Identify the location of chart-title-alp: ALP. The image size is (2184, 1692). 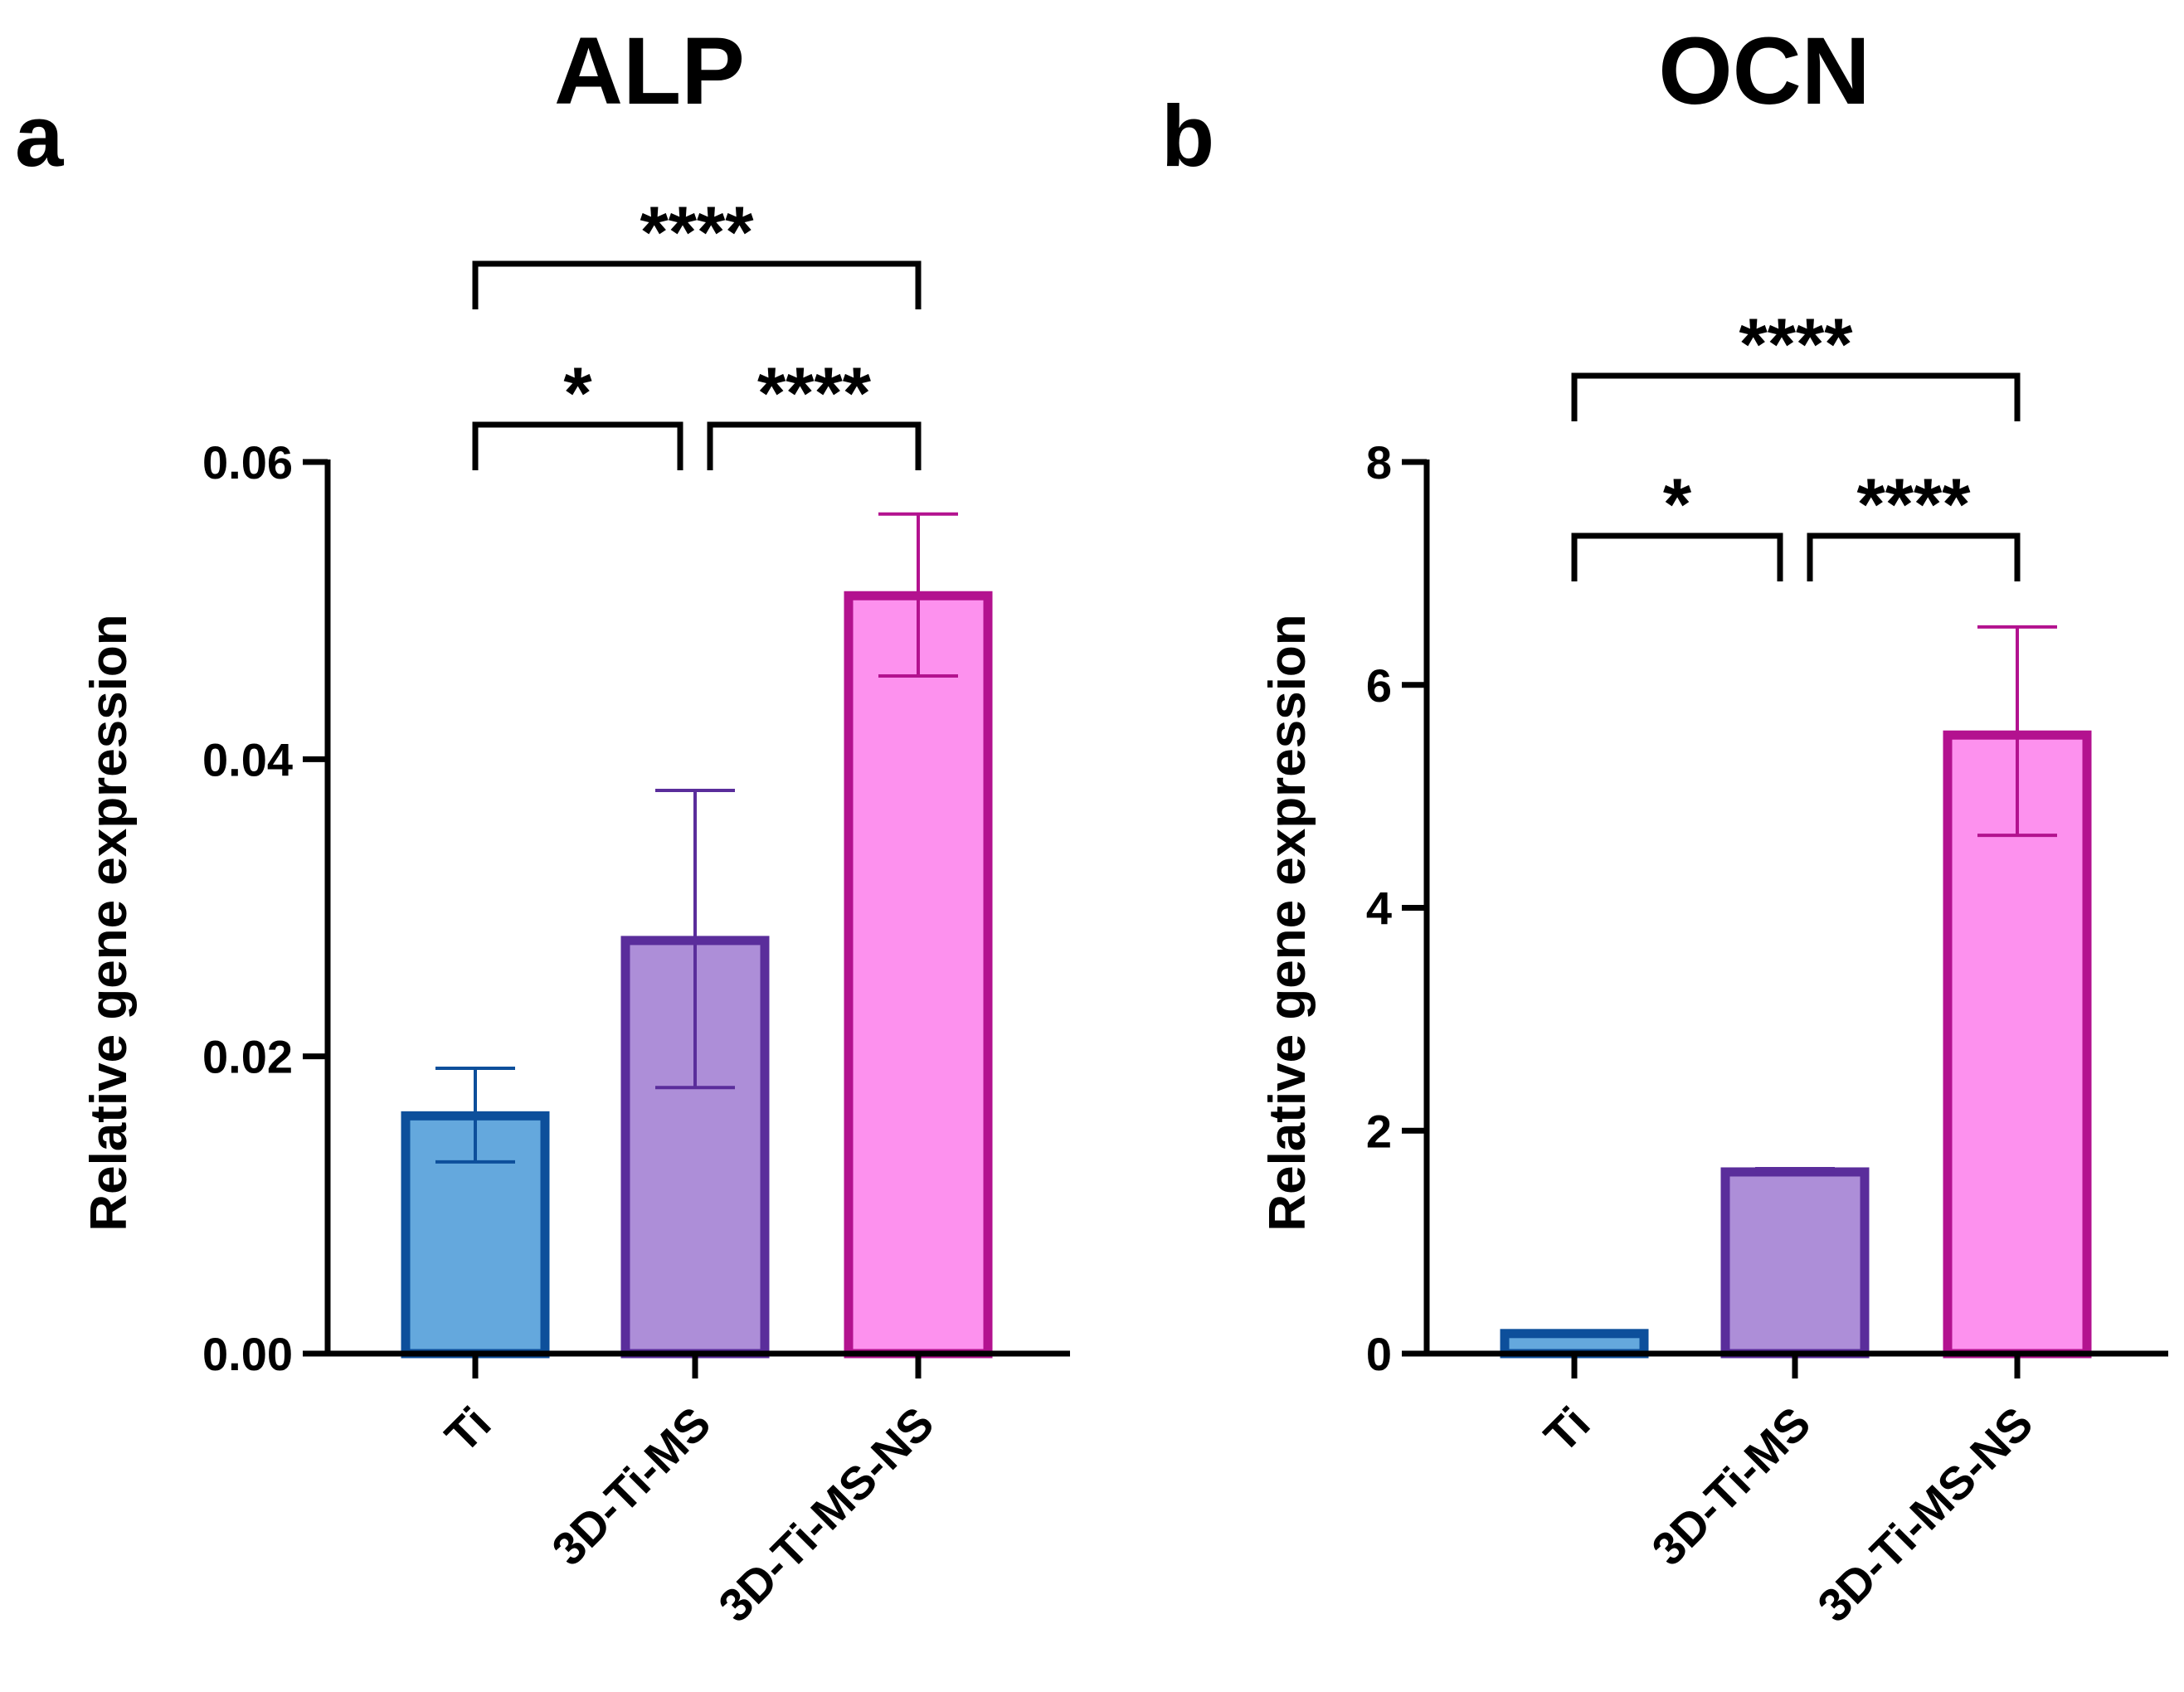
(649, 71).